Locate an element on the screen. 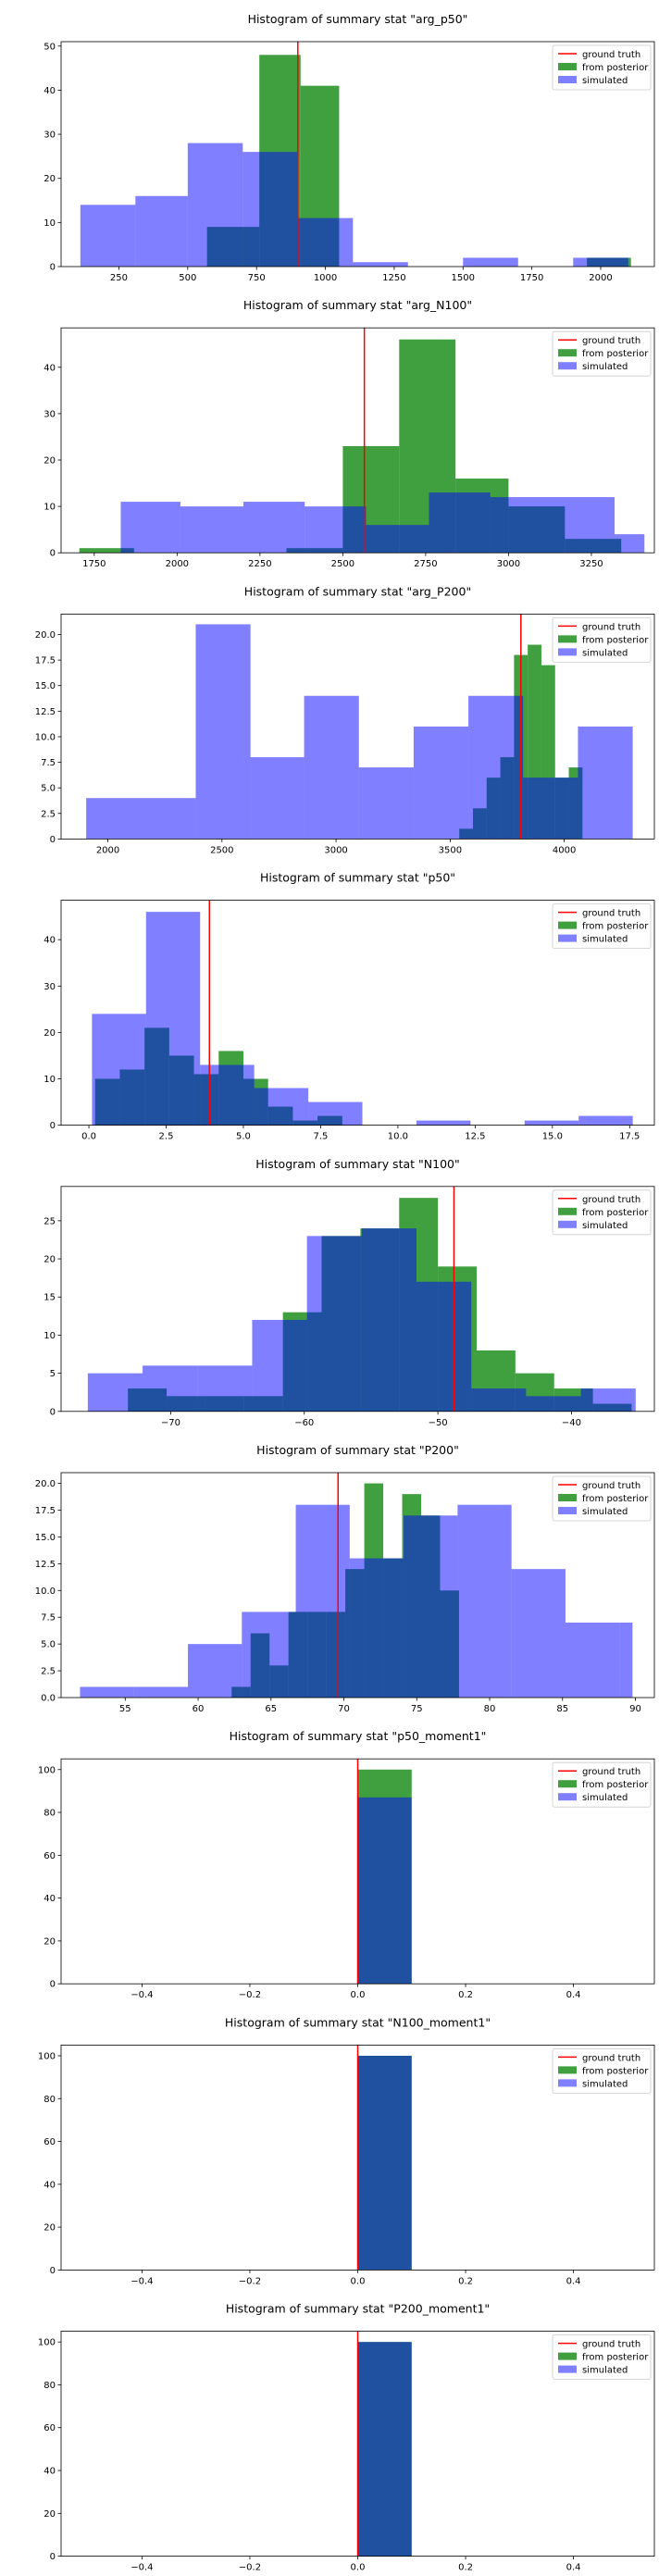  x-tick-label: 1250 is located at coordinates (393, 278).